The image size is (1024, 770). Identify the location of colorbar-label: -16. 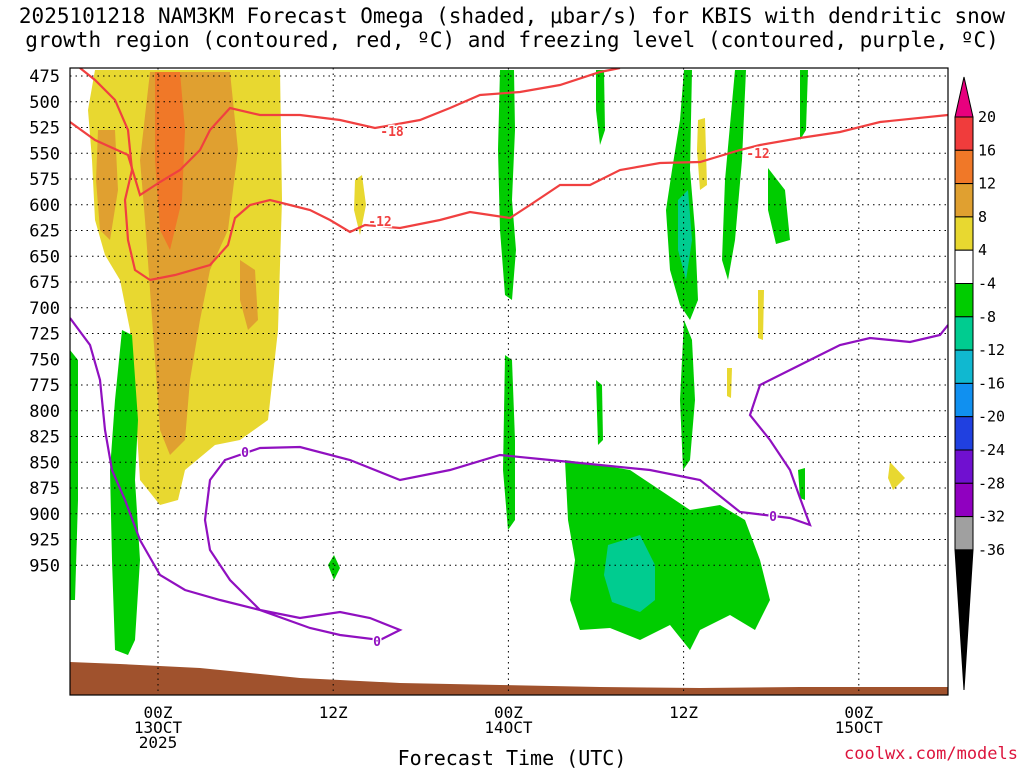
(991, 383).